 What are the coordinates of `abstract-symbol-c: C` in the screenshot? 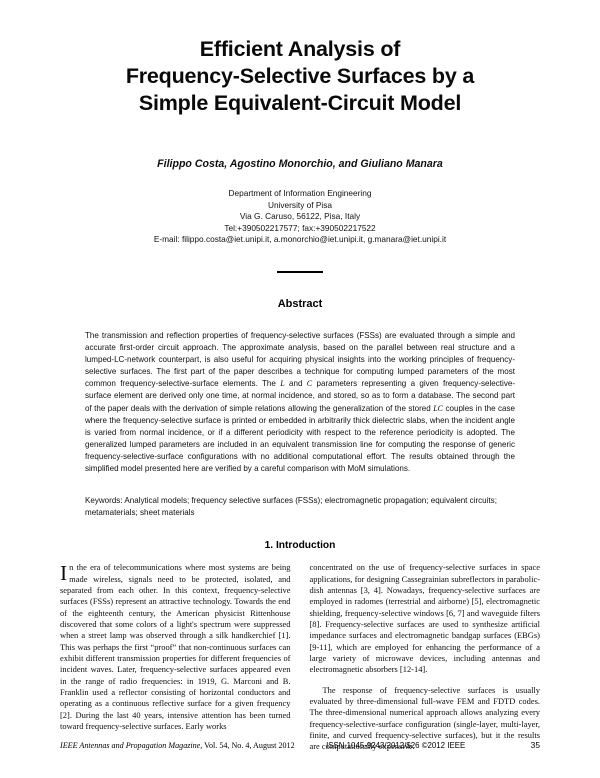 It's located at (309, 384).